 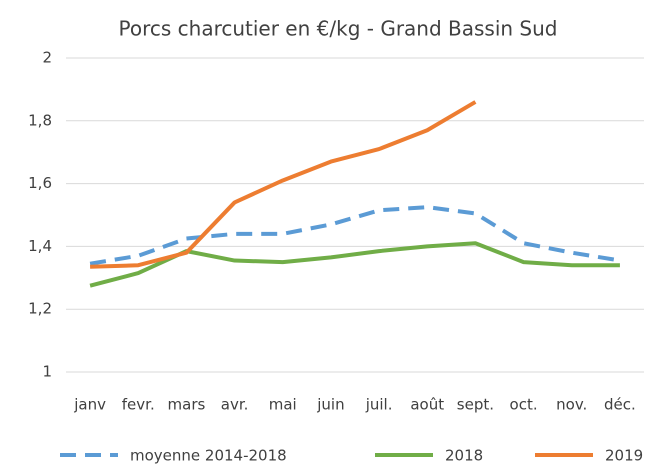 What do you see at coordinates (571, 405) in the screenshot?
I see `x-tick-label: nov.` at bounding box center [571, 405].